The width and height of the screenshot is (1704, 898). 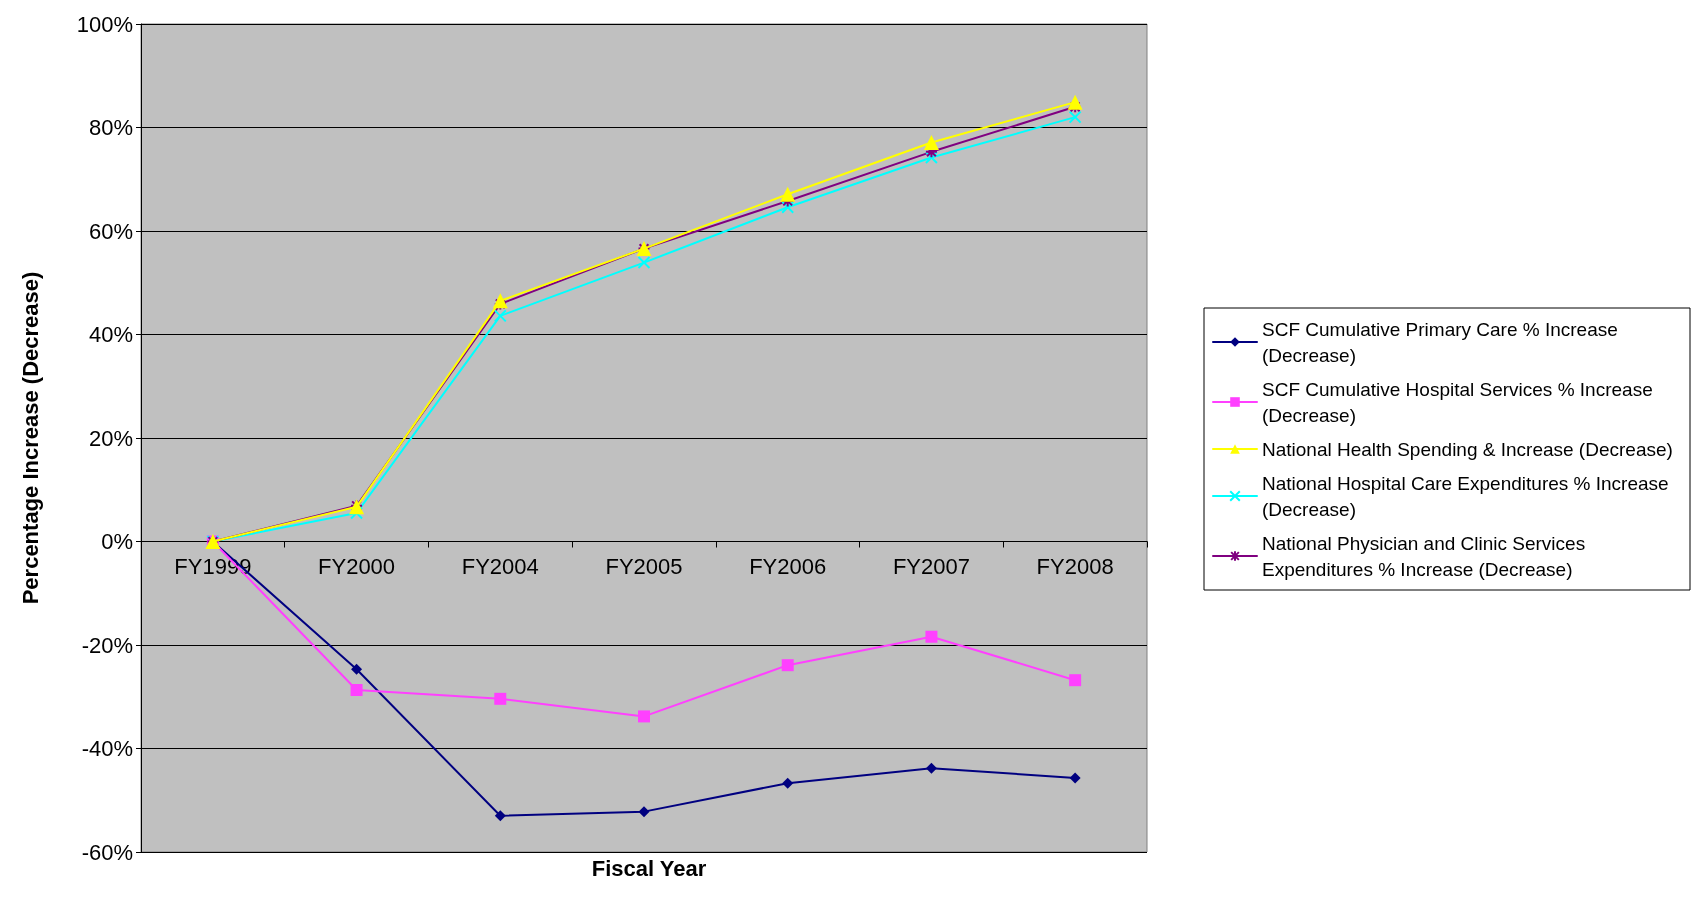 I want to click on legend-label: National Physician and Clinic Services Expenditures % Increase (Decrease), so click(x=1426, y=556).